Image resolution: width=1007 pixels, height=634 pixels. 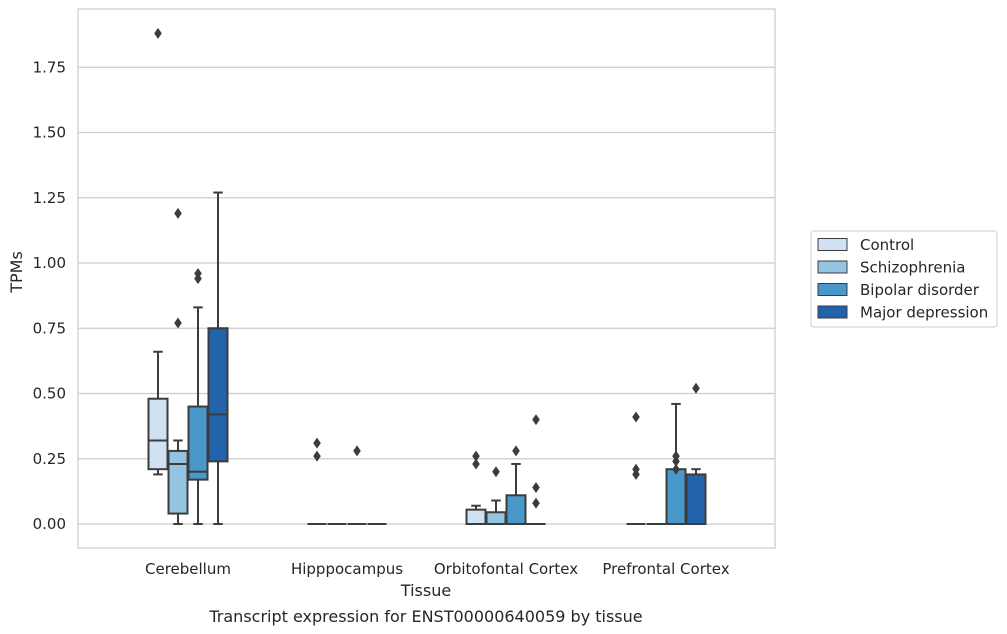 I want to click on x-tick-label: Prefrontal Cortex, so click(x=665, y=569).